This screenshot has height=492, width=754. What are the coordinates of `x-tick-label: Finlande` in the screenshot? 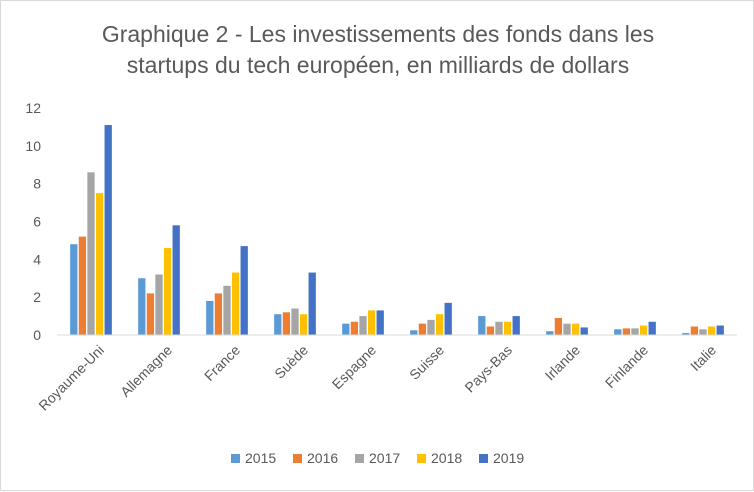 It's located at (626, 366).